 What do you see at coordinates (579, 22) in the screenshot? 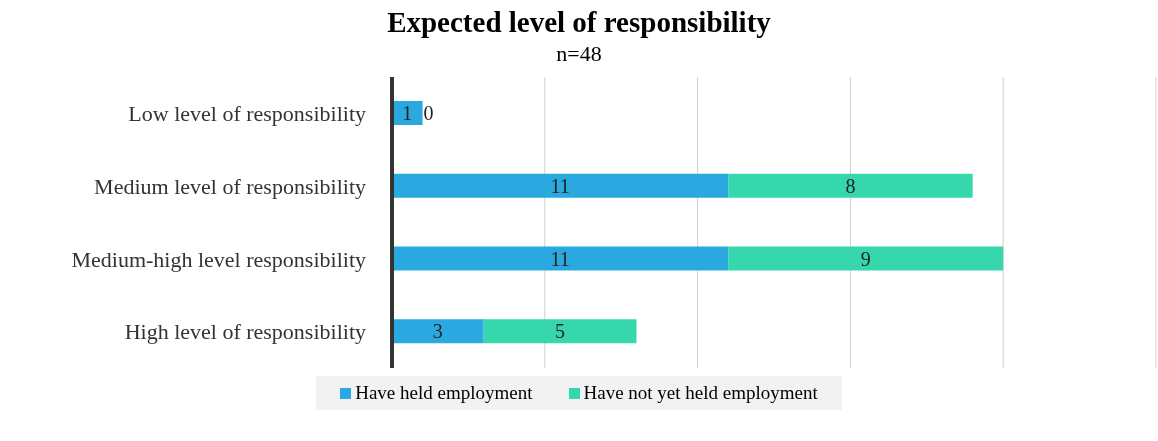
I see `chart-title: Expected level of responsibility` at bounding box center [579, 22].